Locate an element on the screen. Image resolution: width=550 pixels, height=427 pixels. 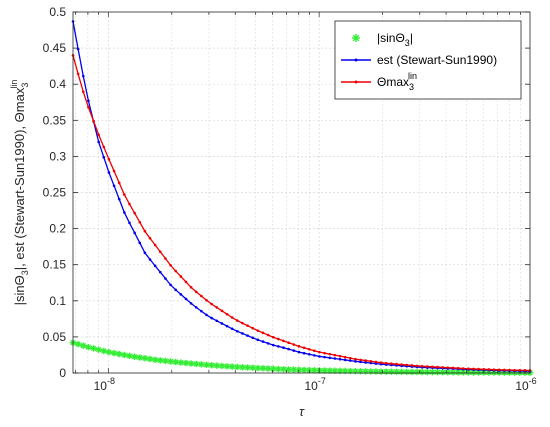
y-tick-labels: 0 0.05 0.1 0.15 0.2 0.25 0.3 0.35 0.4 0.45 0.5 is located at coordinates (55, 192).